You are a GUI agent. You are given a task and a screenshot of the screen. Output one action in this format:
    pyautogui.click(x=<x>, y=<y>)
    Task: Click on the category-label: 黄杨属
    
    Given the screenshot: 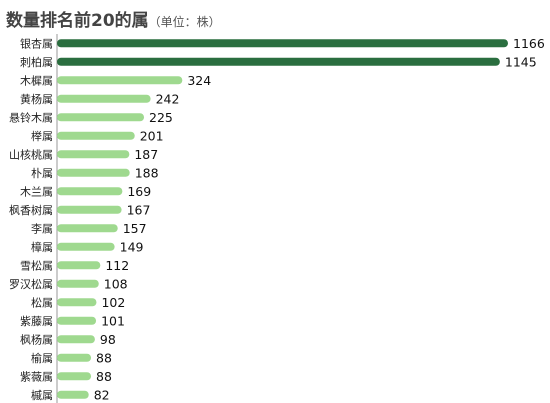 What is the action you would take?
    pyautogui.click(x=36, y=99)
    